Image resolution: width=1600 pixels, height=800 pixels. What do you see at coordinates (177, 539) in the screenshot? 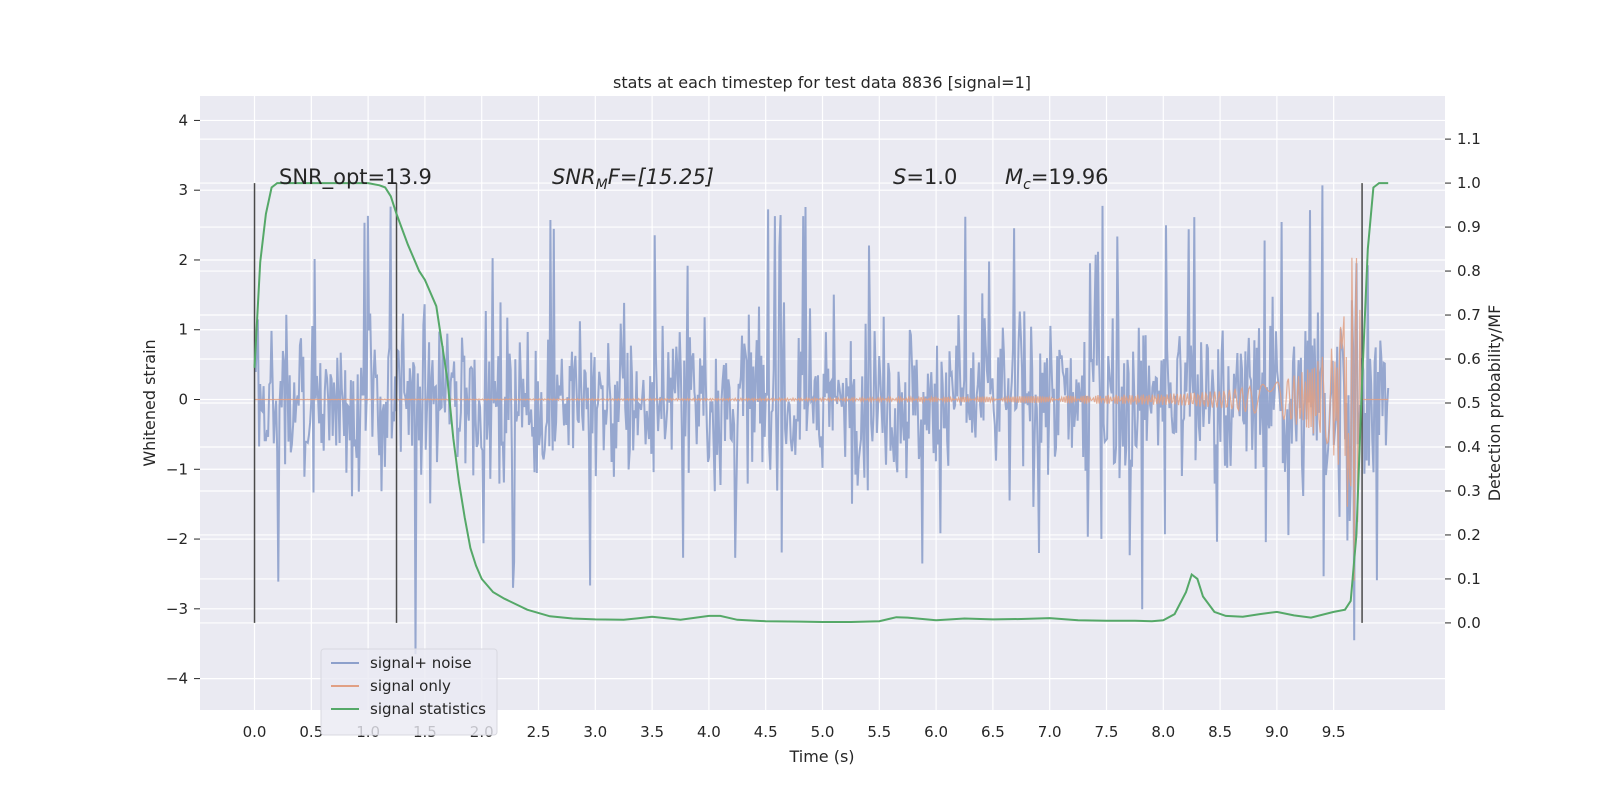
I see `left-y-tick-label: −2` at bounding box center [177, 539].